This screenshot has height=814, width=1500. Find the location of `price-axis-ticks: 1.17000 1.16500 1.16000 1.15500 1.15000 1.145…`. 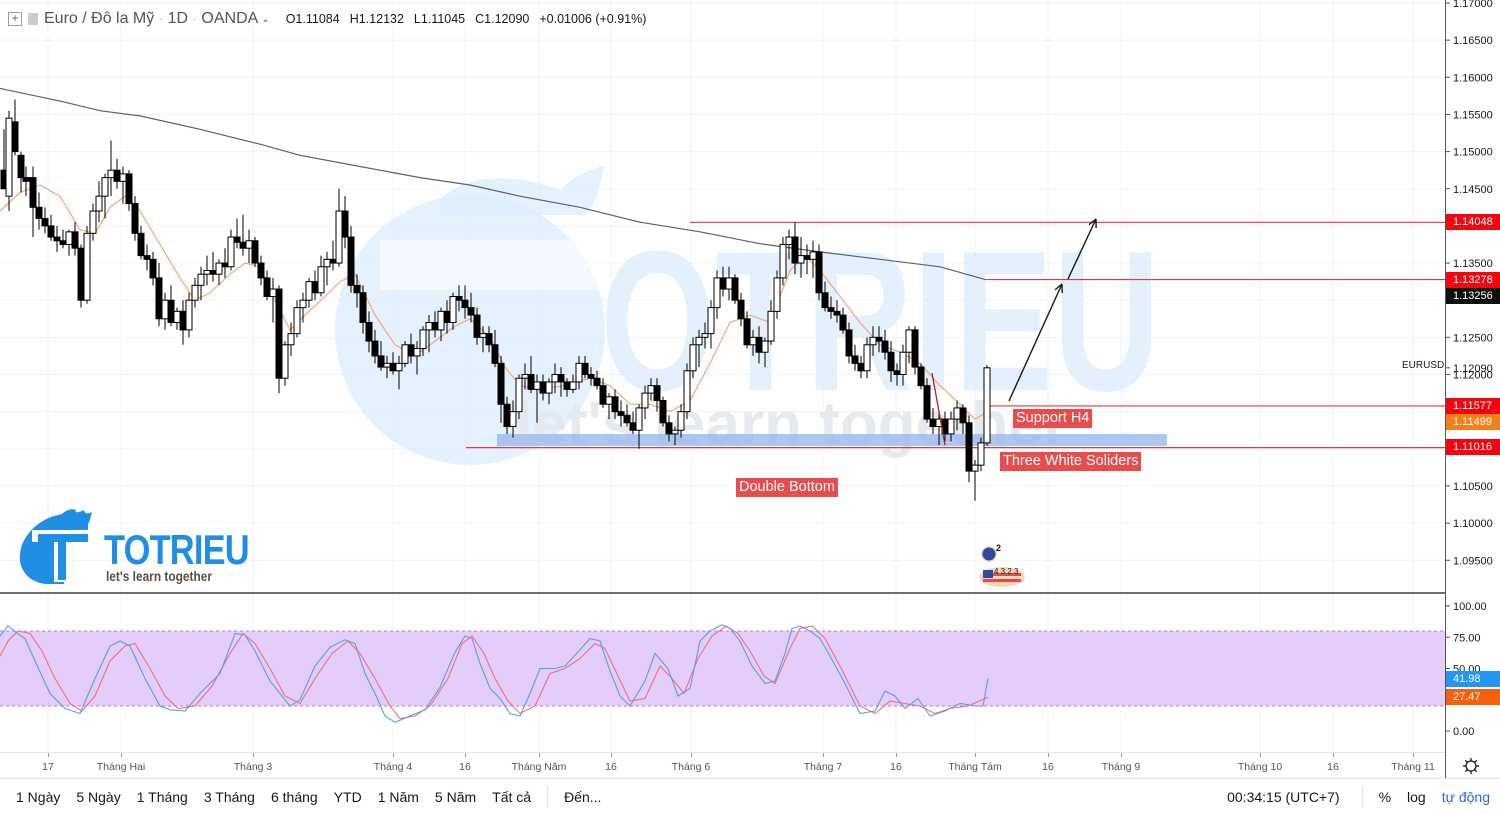

price-axis-ticks: 1.17000 1.16500 1.16000 1.15500 1.15000 1.145… is located at coordinates (1469, 283).